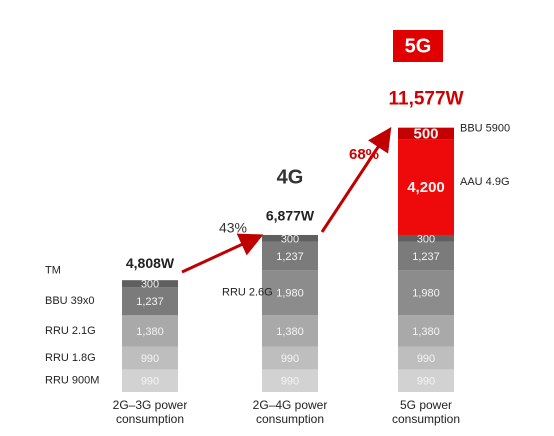  What do you see at coordinates (485, 128) in the screenshot?
I see `series-label: BBU 5900` at bounding box center [485, 128].